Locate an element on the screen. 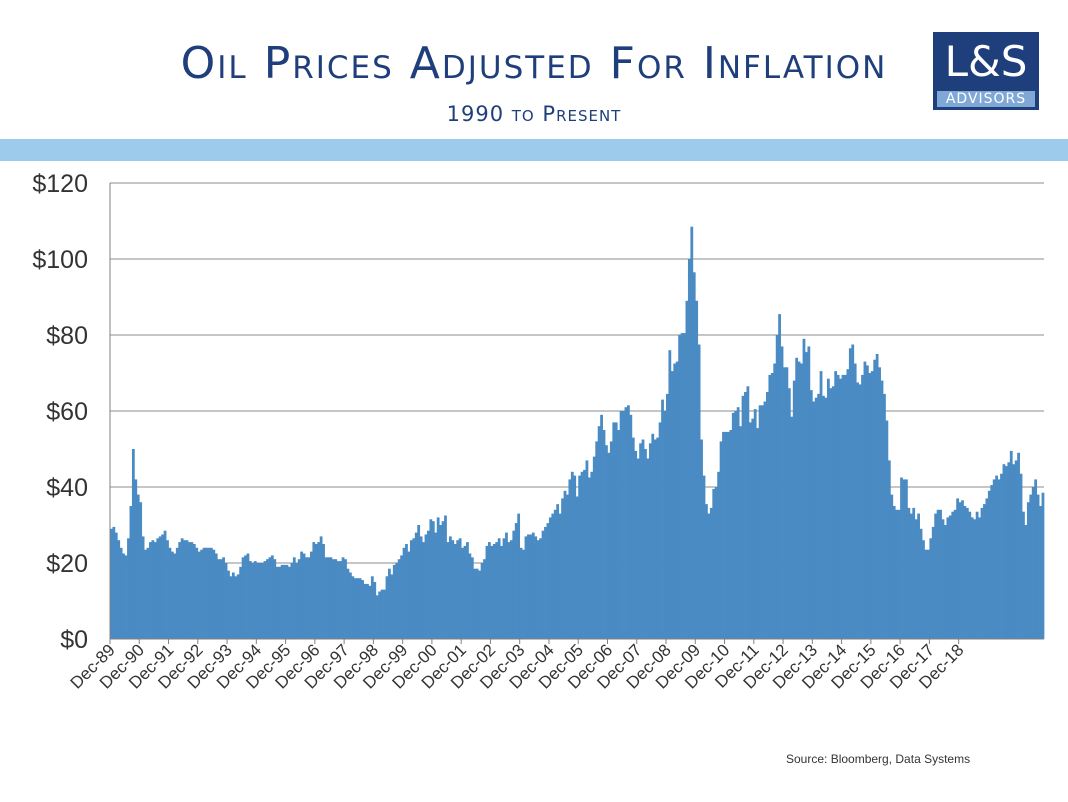 Image resolution: width=1068 pixels, height=802 pixels. page-subtitle: 1990 to Present is located at coordinates (534, 114).